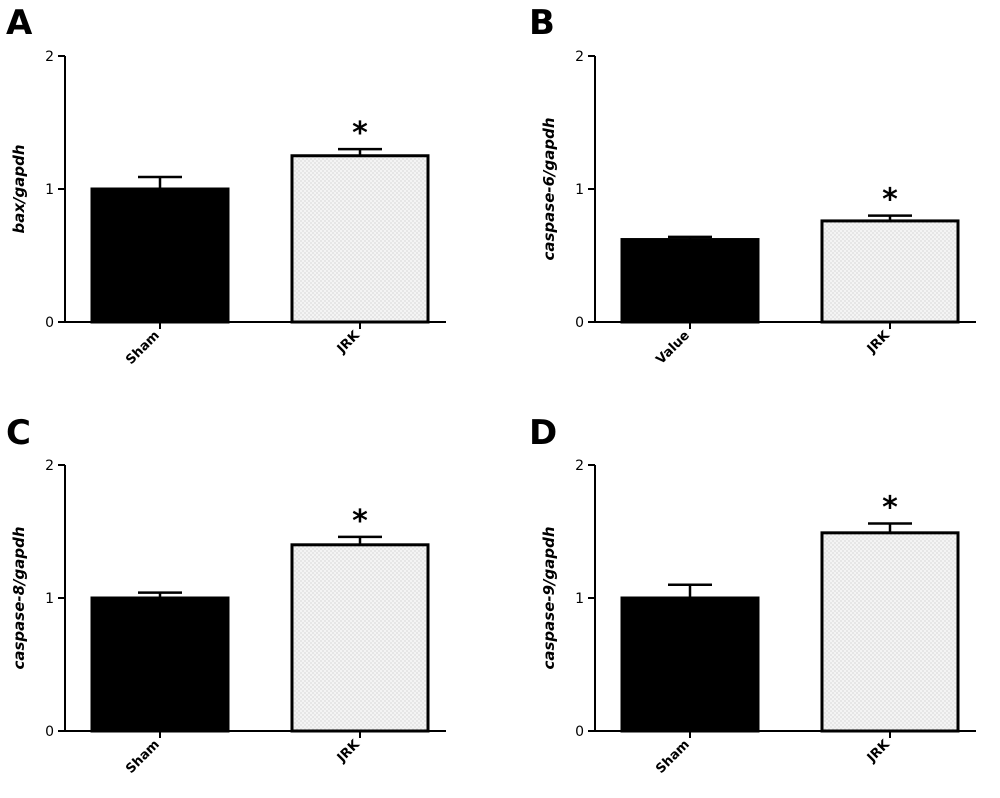 The width and height of the screenshot is (1000, 798). Describe the element at coordinates (543, 433) in the screenshot. I see `panel-letter: D` at that location.